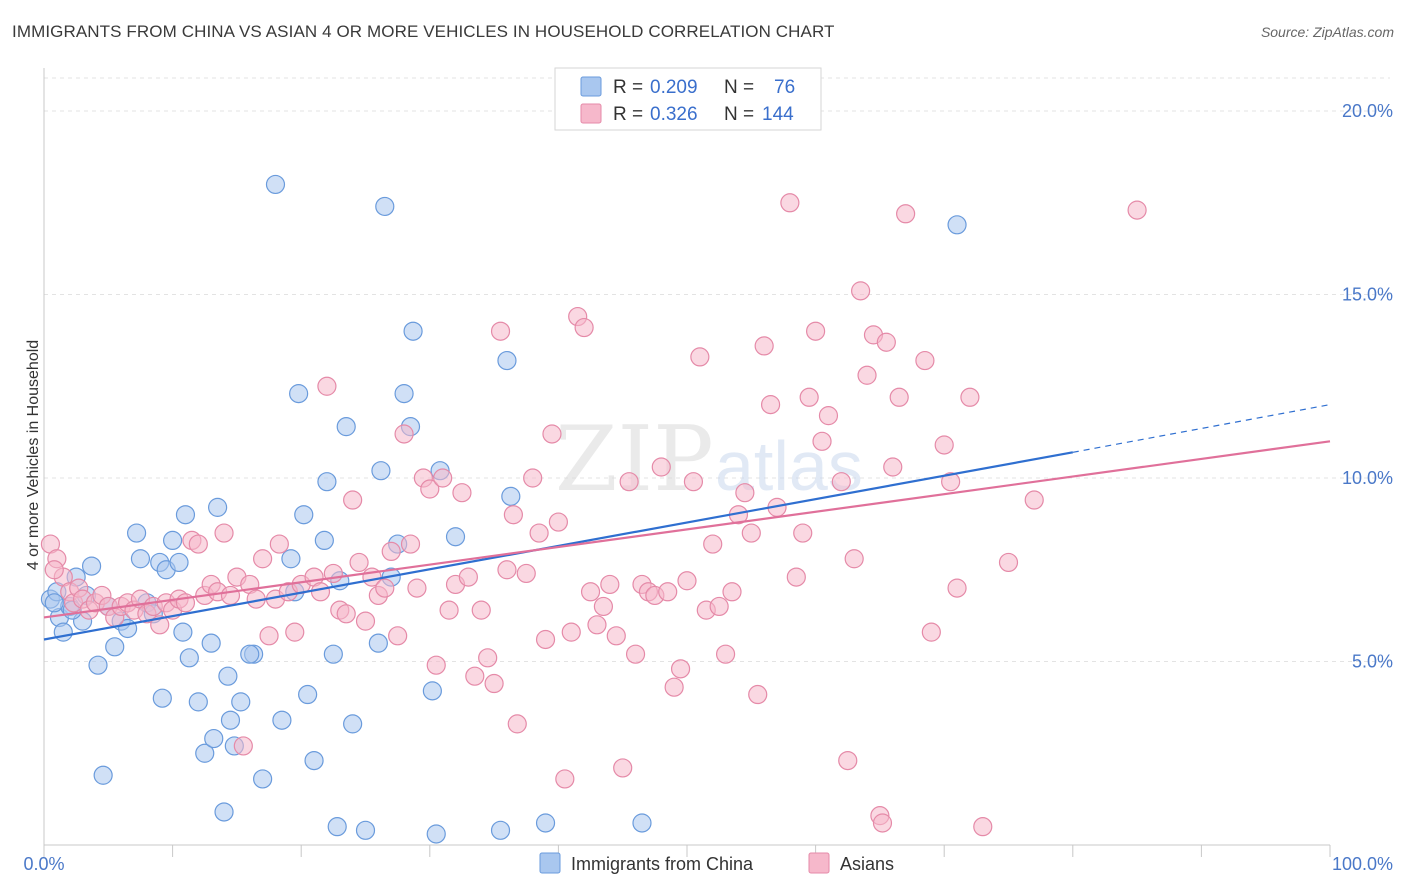 The width and height of the screenshot is (1406, 892). Describe the element at coordinates (1367, 295) in the screenshot. I see `y-tick-label-2: 15.0%` at that location.